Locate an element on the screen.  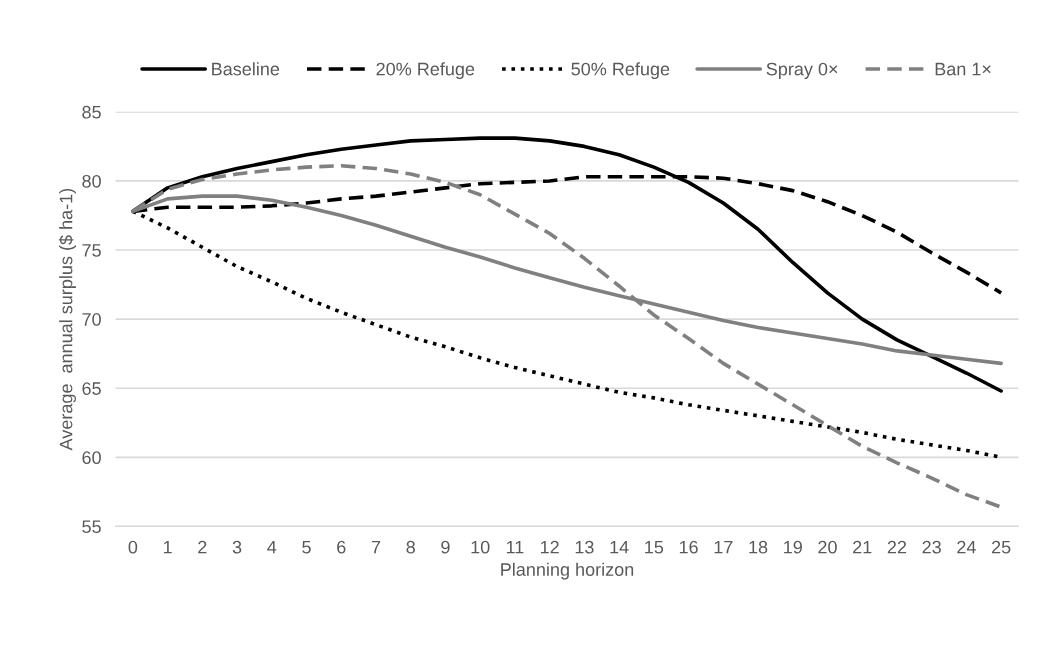
x-tick-label: 23 is located at coordinates (931, 547).